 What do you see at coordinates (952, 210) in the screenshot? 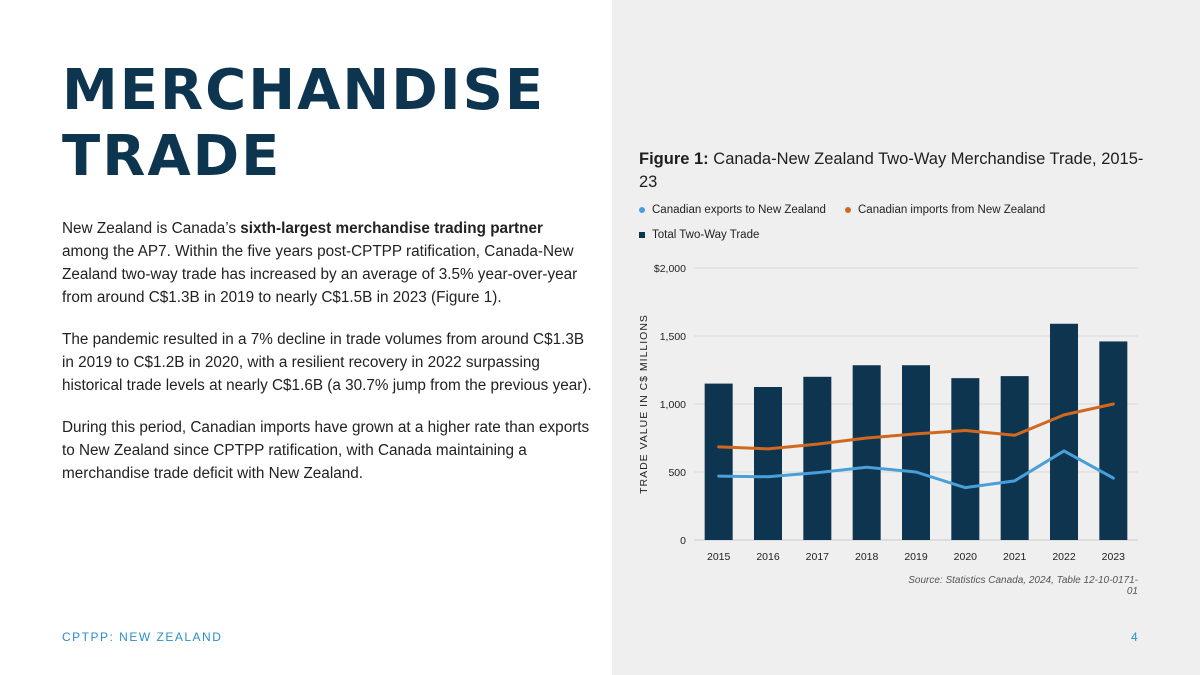
I see `legend-imports-label: Canadian imports from New Zealand` at bounding box center [952, 210].